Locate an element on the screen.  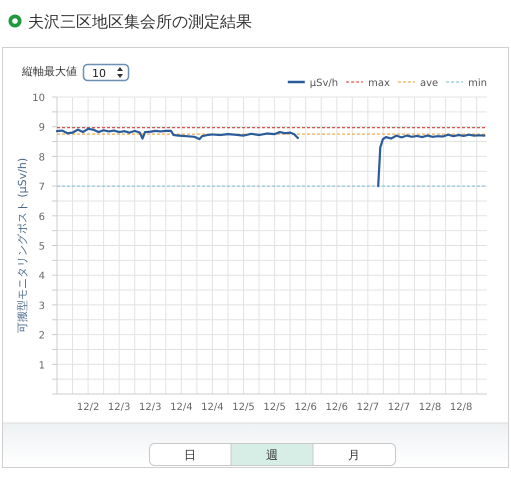
y-axis-title: 可搬型モニタリングポスト (μSv/h) is located at coordinates (22, 246).